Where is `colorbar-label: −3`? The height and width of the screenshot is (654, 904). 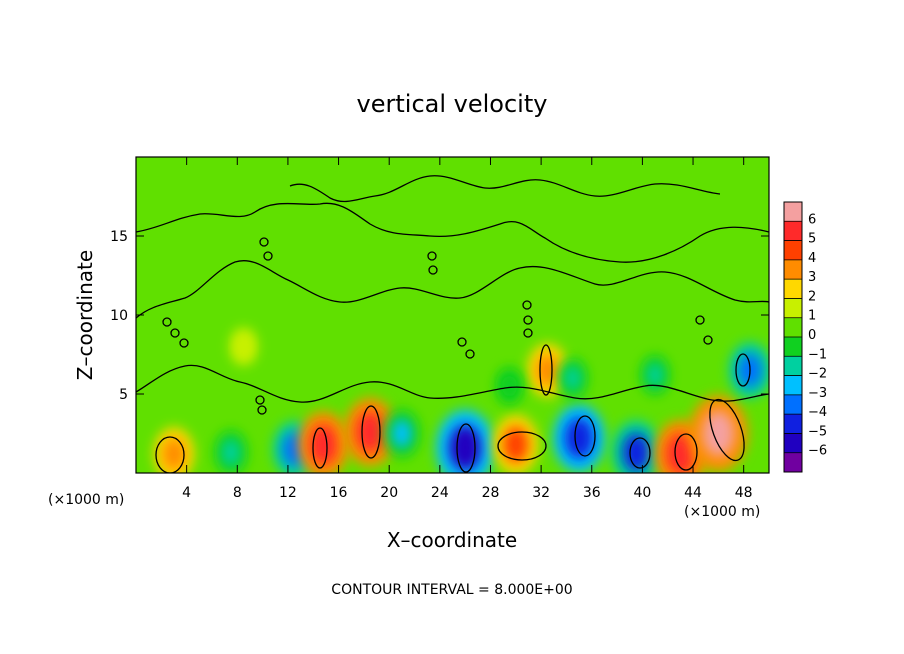 colorbar-label: −3 is located at coordinates (817, 393).